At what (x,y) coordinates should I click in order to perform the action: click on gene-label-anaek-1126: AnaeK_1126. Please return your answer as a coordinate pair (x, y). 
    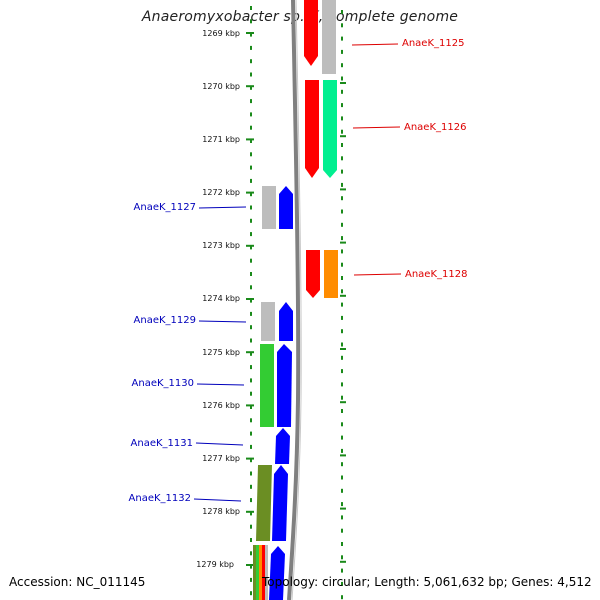
    Looking at the image, I should click on (435, 127).